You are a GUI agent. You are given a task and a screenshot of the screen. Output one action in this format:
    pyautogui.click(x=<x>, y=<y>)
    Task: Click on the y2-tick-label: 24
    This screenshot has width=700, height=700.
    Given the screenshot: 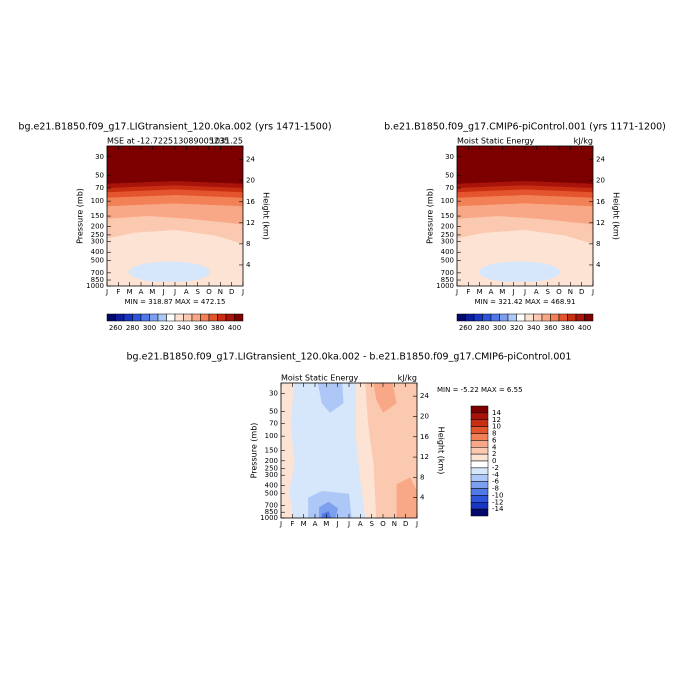 What is the action you would take?
    pyautogui.click(x=250, y=160)
    